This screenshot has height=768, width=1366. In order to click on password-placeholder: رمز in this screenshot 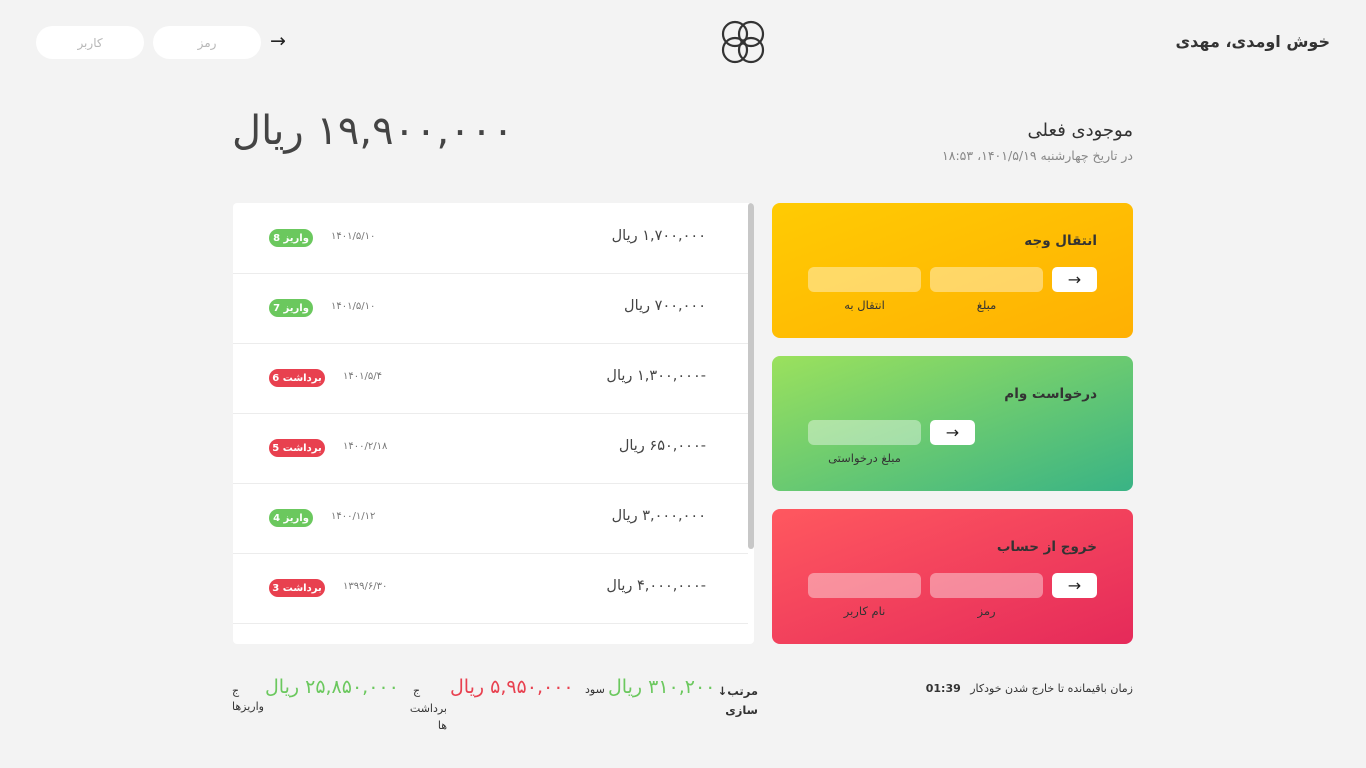, I will do `click(207, 42)`.